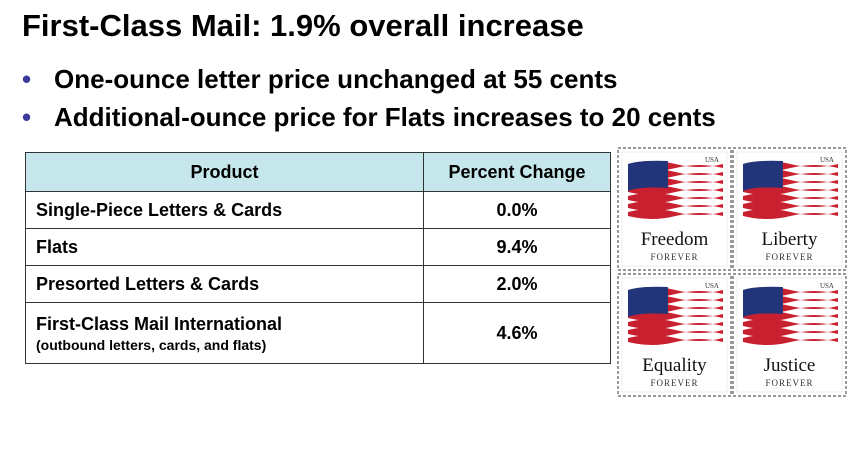 This screenshot has width=850, height=454. I want to click on stamp: USA Freedom FOREVER, so click(674, 209).